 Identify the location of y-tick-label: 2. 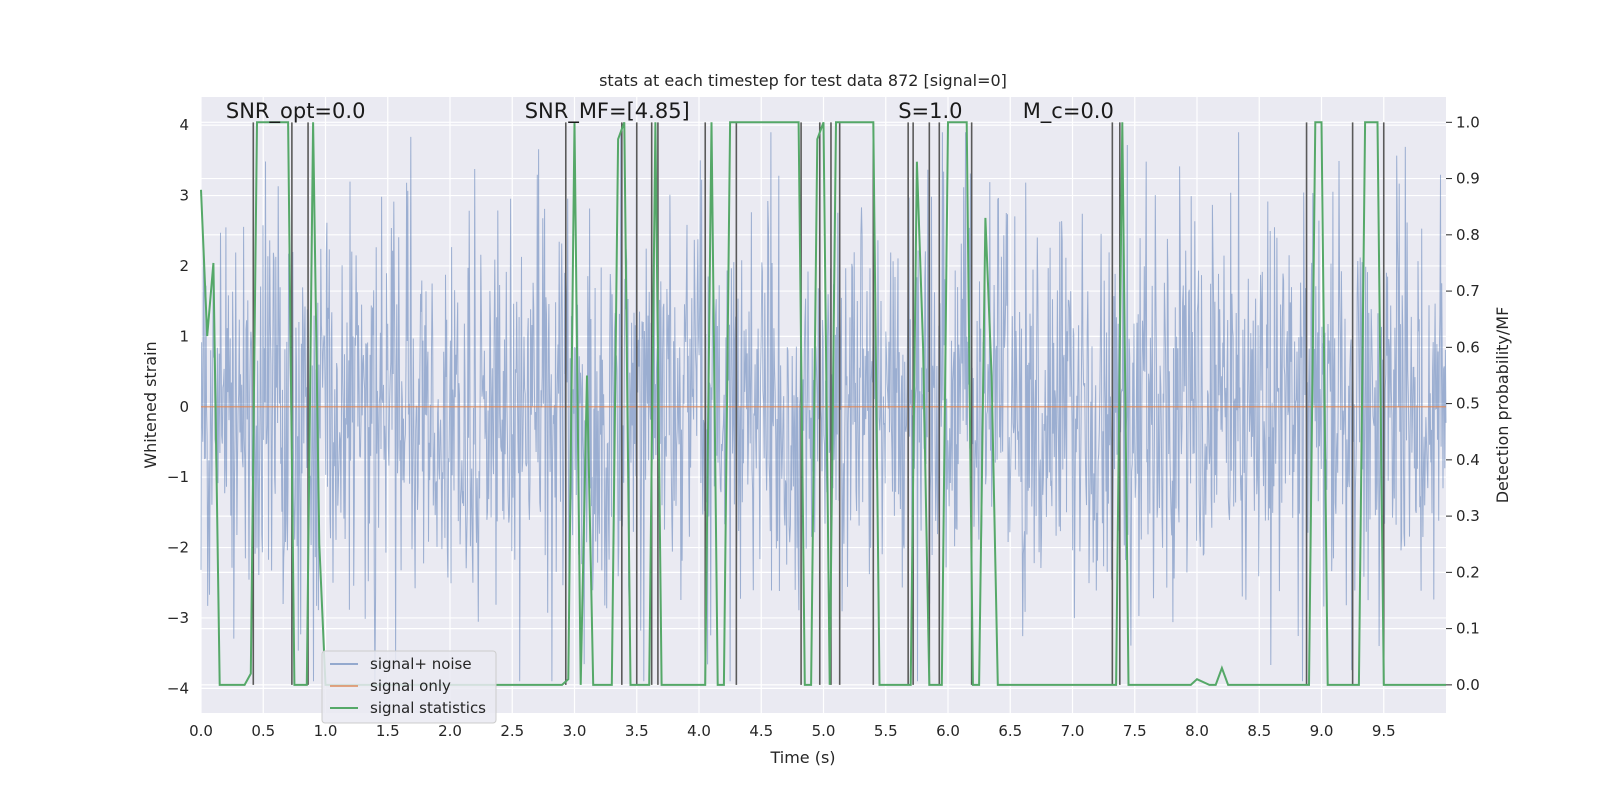
(184, 266).